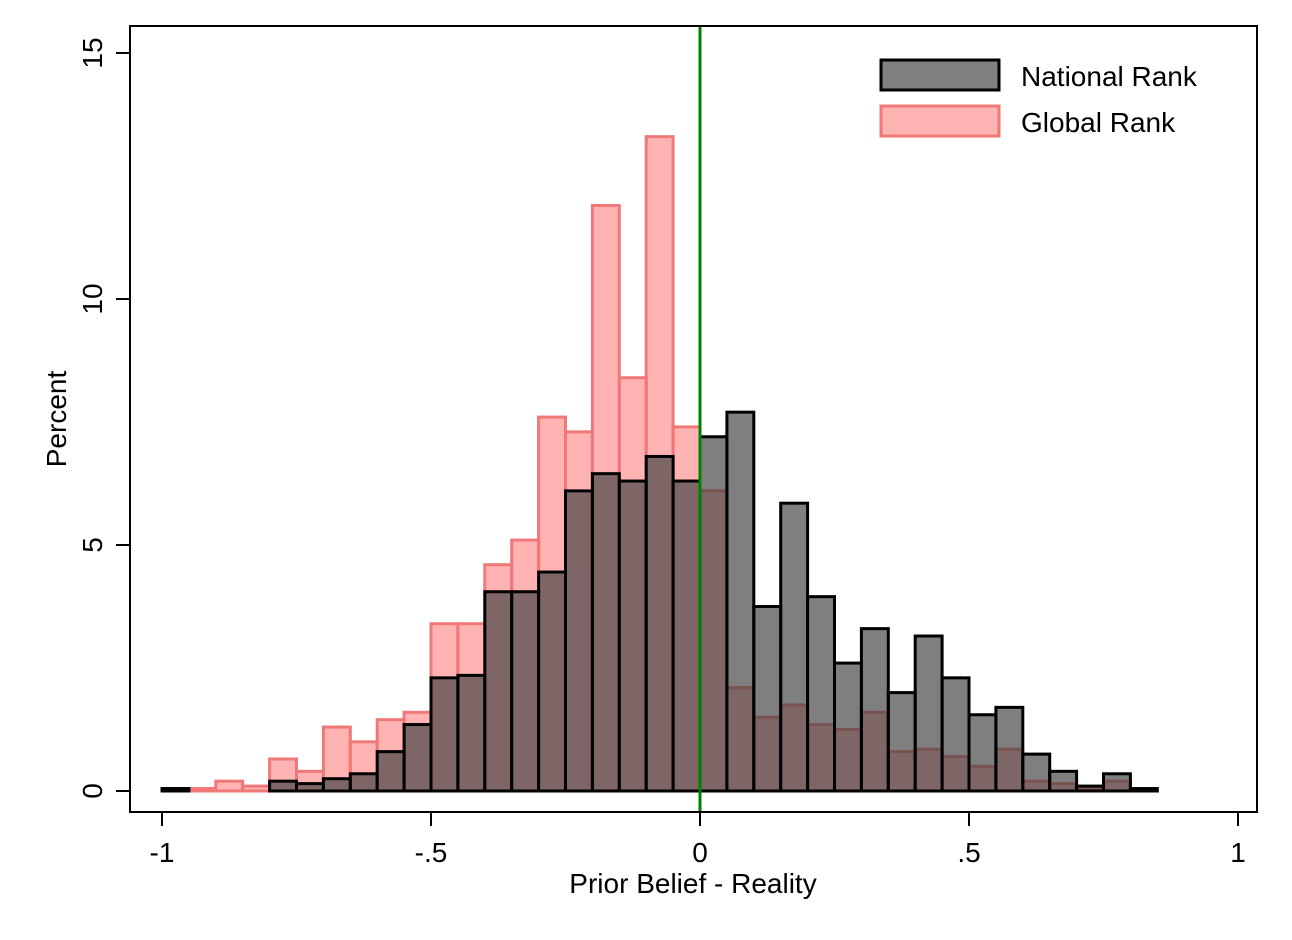 The height and width of the screenshot is (940, 1292). I want to click on legend-swatch-global-rank, so click(940, 121).